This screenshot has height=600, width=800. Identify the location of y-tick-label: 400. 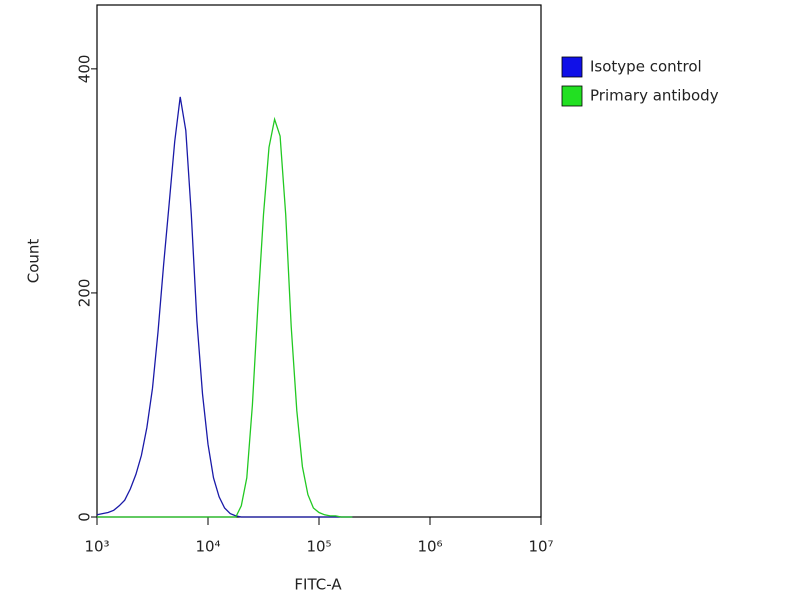
(85, 69).